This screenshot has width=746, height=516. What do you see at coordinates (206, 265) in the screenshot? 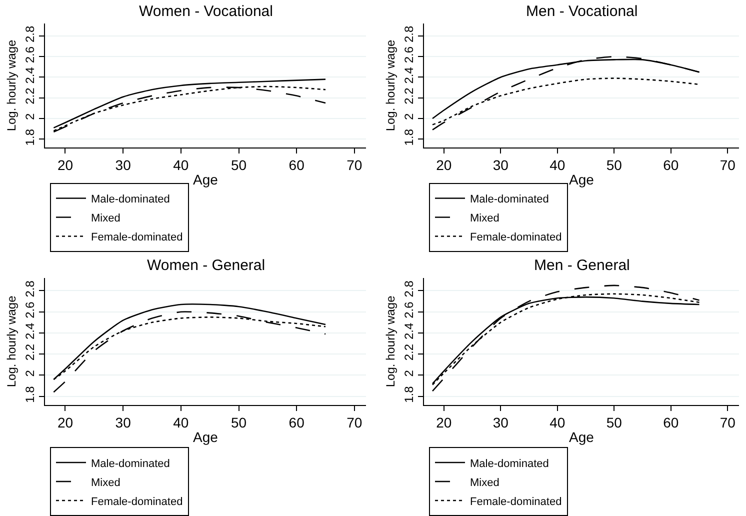
I see `chart-title: Women - General` at bounding box center [206, 265].